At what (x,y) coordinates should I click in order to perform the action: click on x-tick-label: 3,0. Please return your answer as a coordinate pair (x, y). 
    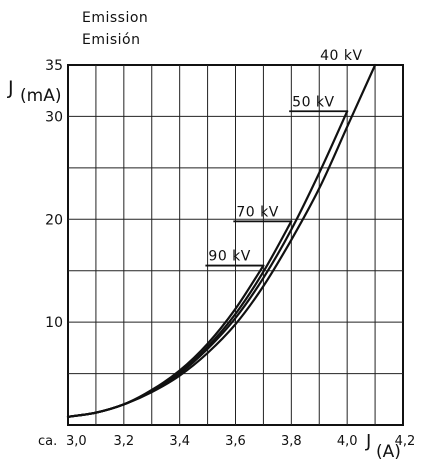
    Looking at the image, I should click on (76, 441).